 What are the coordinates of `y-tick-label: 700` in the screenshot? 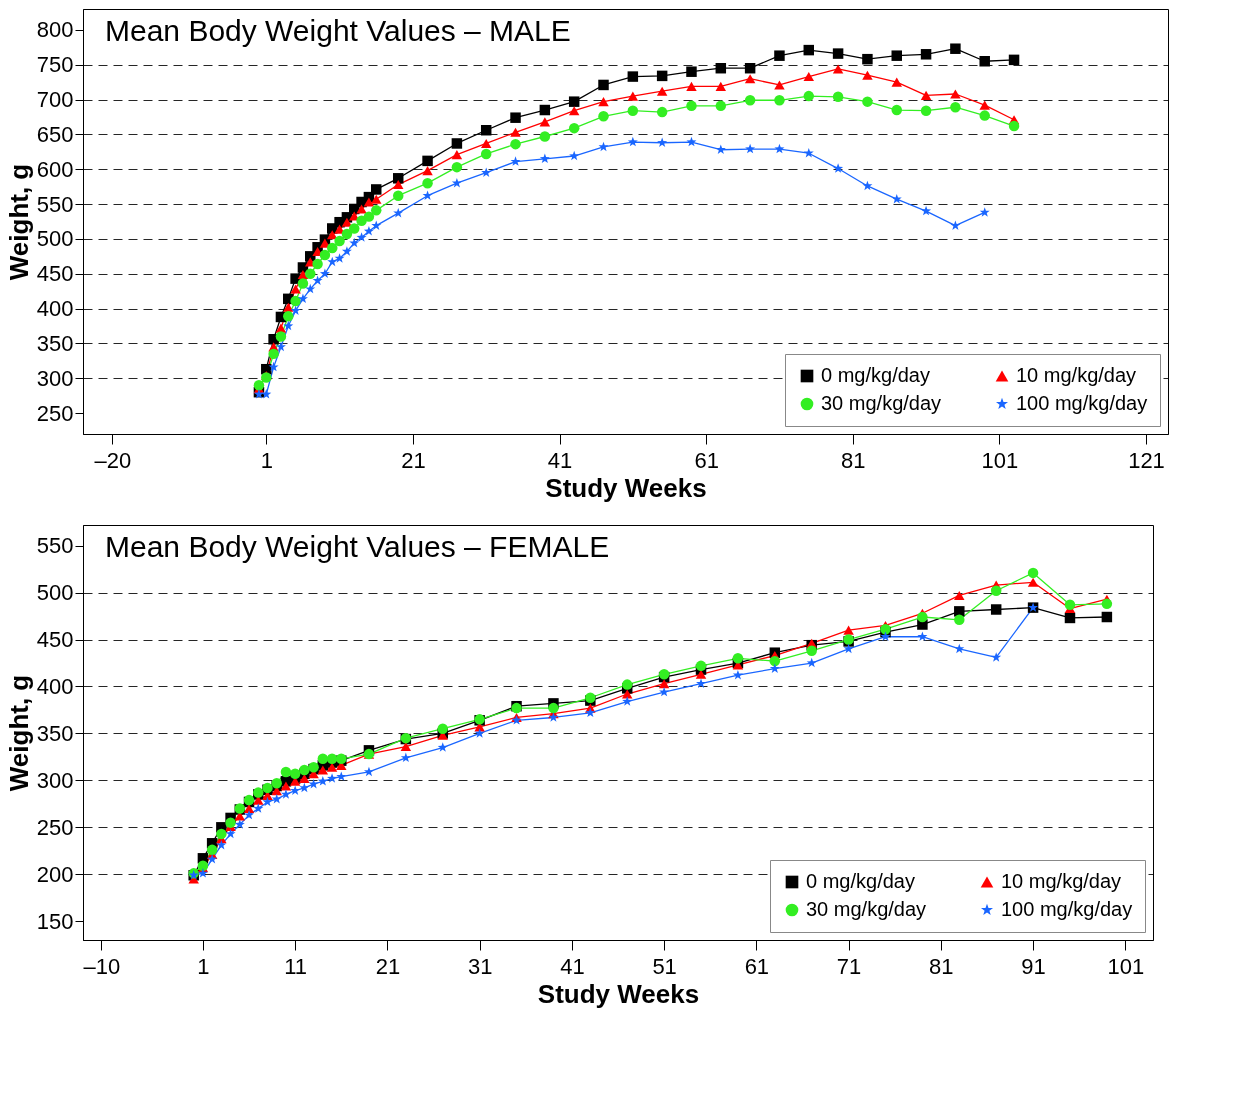 It's located at (55, 100).